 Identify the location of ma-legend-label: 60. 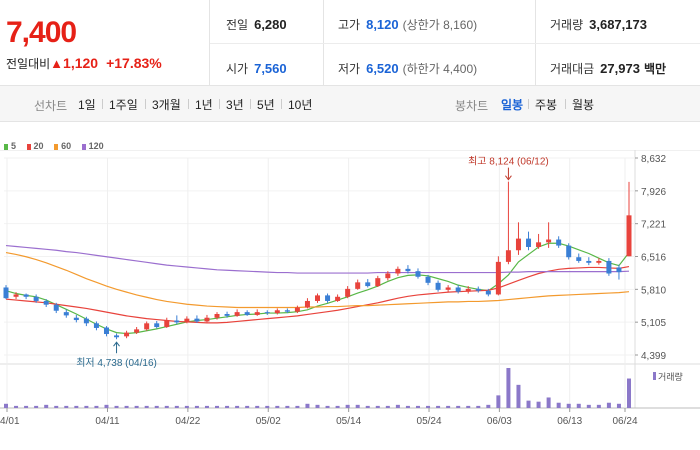
(66, 146).